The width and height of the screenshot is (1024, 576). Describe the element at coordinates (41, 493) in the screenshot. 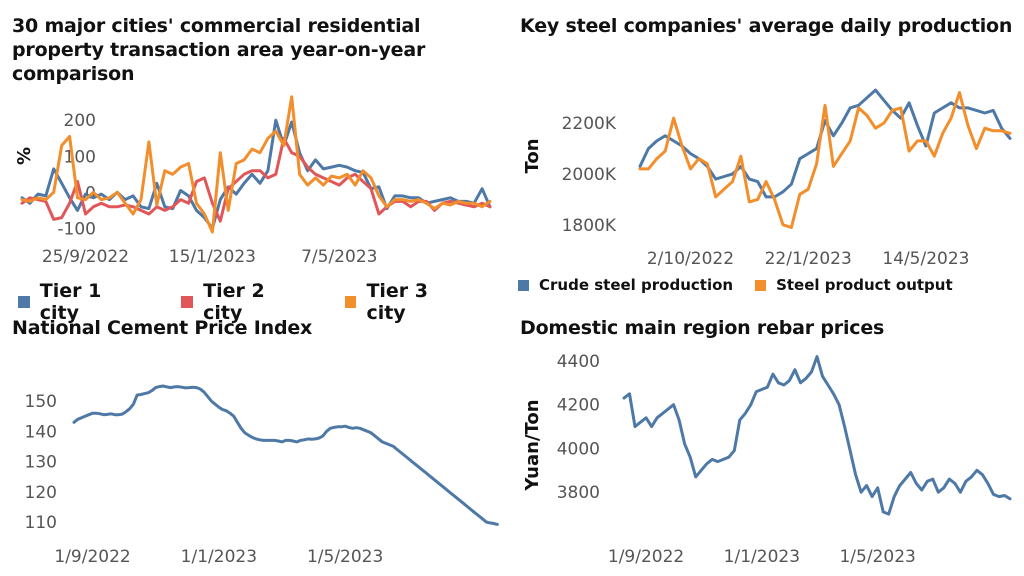

I see `y-tick-label: 120` at that location.